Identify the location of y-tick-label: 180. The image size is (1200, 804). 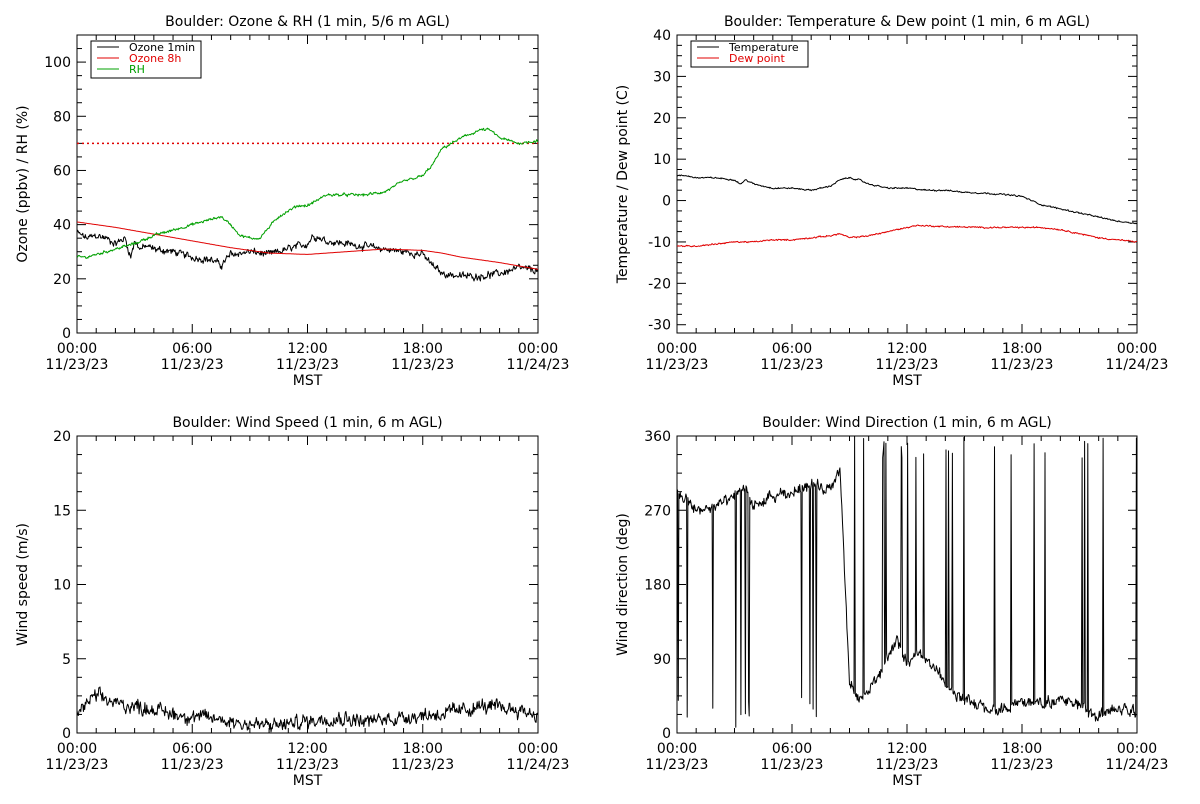
(657, 586).